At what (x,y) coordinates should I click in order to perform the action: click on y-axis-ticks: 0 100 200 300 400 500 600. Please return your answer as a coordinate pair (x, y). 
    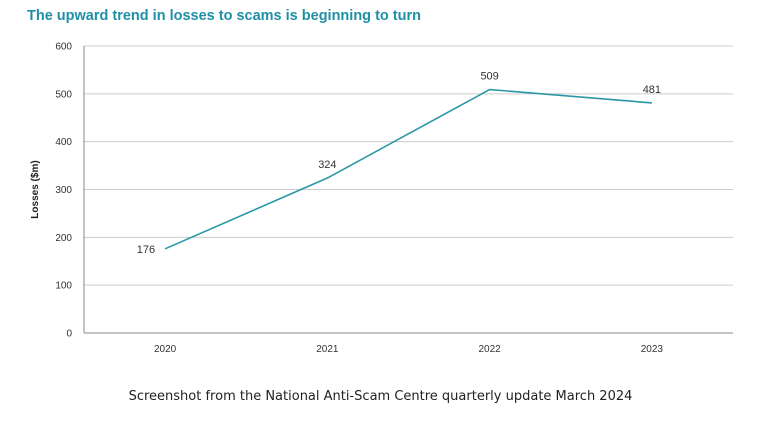
    Looking at the image, I should click on (63, 191).